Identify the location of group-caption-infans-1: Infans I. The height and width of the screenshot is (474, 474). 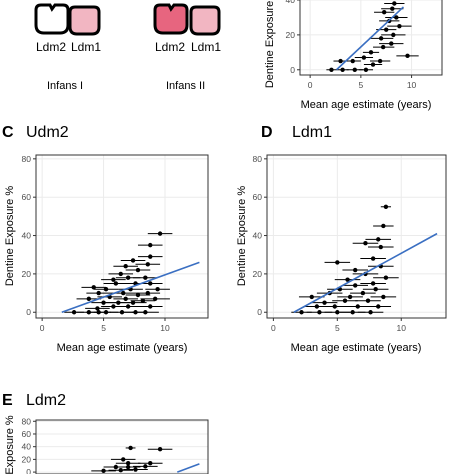
(65, 86).